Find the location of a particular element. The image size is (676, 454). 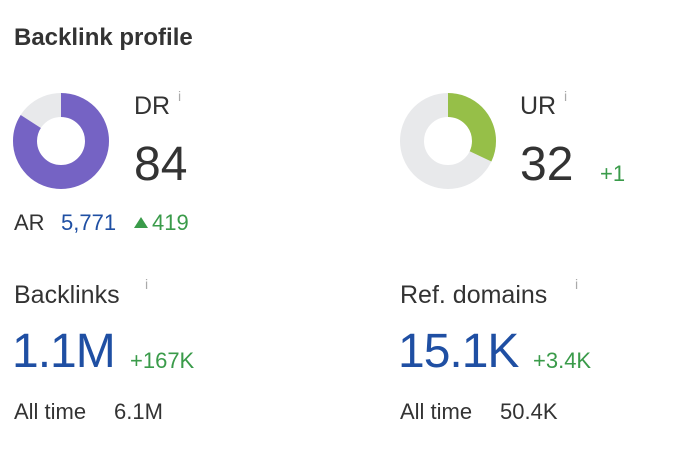

backlinks-alltime-label: All time is located at coordinates (50, 411).